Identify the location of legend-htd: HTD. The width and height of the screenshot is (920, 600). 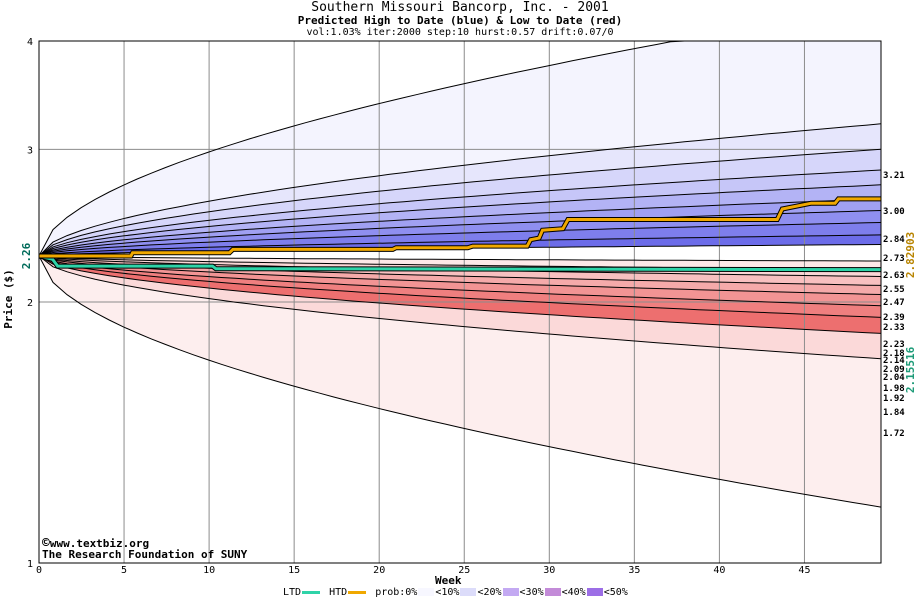
(348, 592).